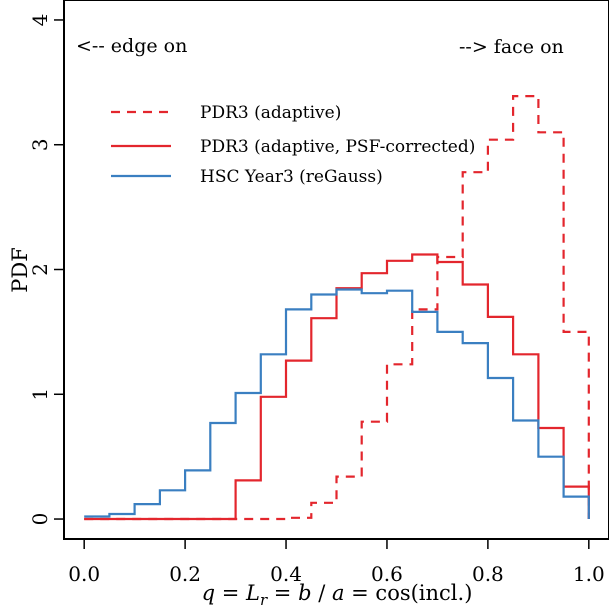 The image size is (609, 612). Describe the element at coordinates (387, 574) in the screenshot. I see `x-tick-label: 0.6` at that location.